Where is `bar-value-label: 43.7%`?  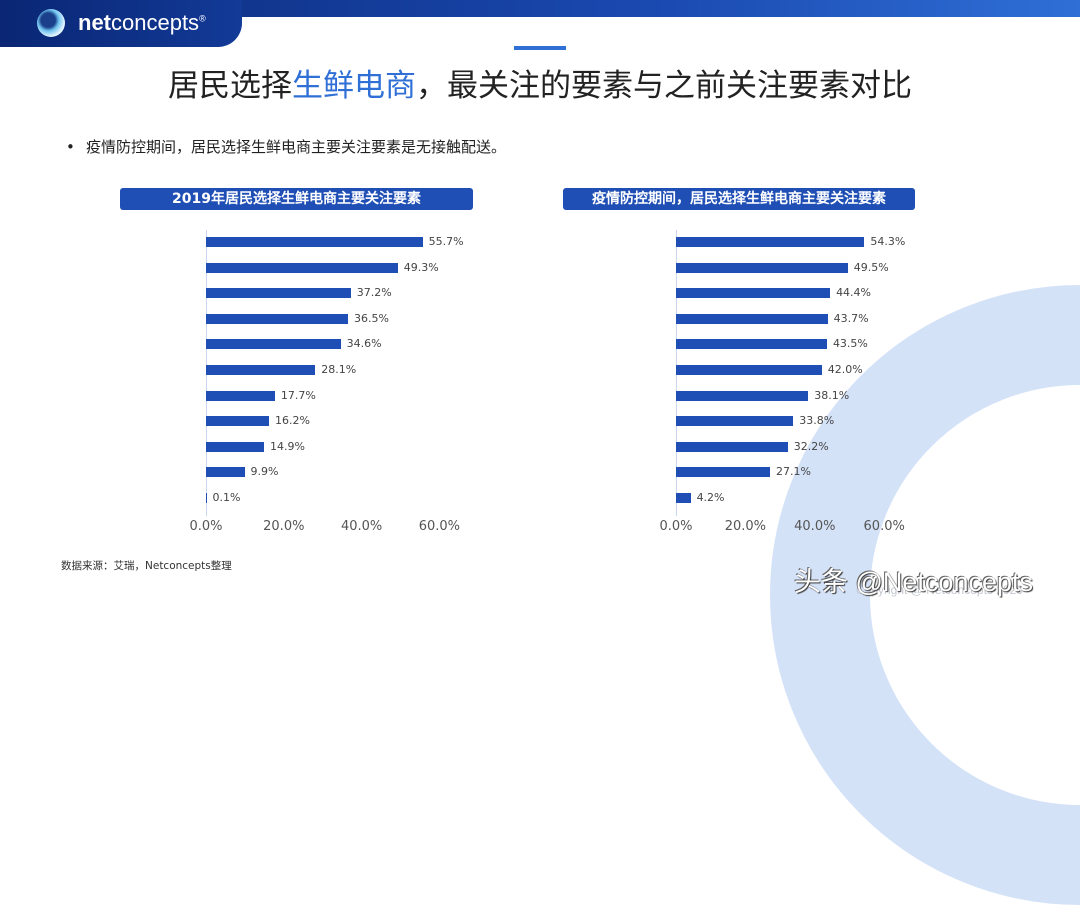 bar-value-label: 43.7% is located at coordinates (851, 318).